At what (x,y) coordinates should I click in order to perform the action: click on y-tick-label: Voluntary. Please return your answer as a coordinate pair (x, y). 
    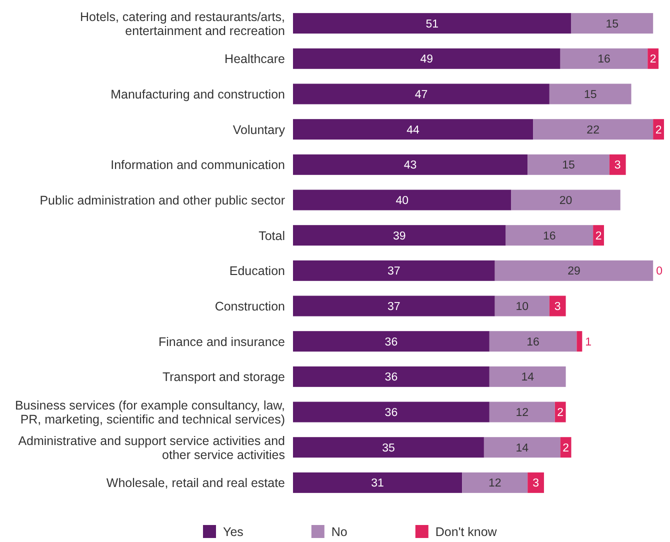
    Looking at the image, I should click on (259, 129).